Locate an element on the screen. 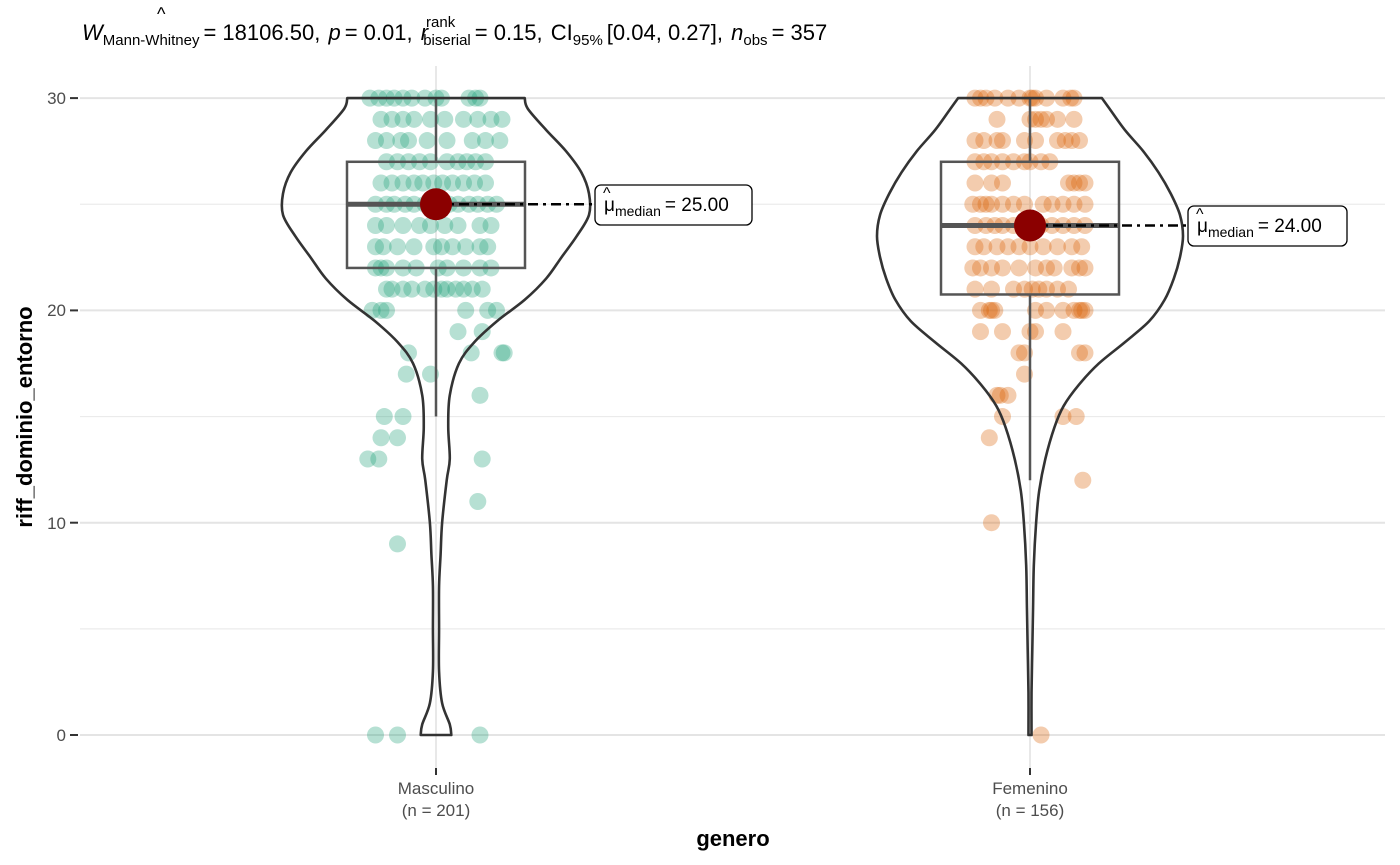 This screenshot has height=865, width=1400. r-hat-accent-icon: ^ is located at coordinates (161, 14).